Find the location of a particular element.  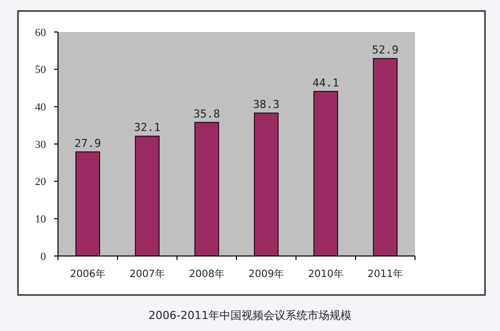

x-tick-label: 2011年 is located at coordinates (385, 274).